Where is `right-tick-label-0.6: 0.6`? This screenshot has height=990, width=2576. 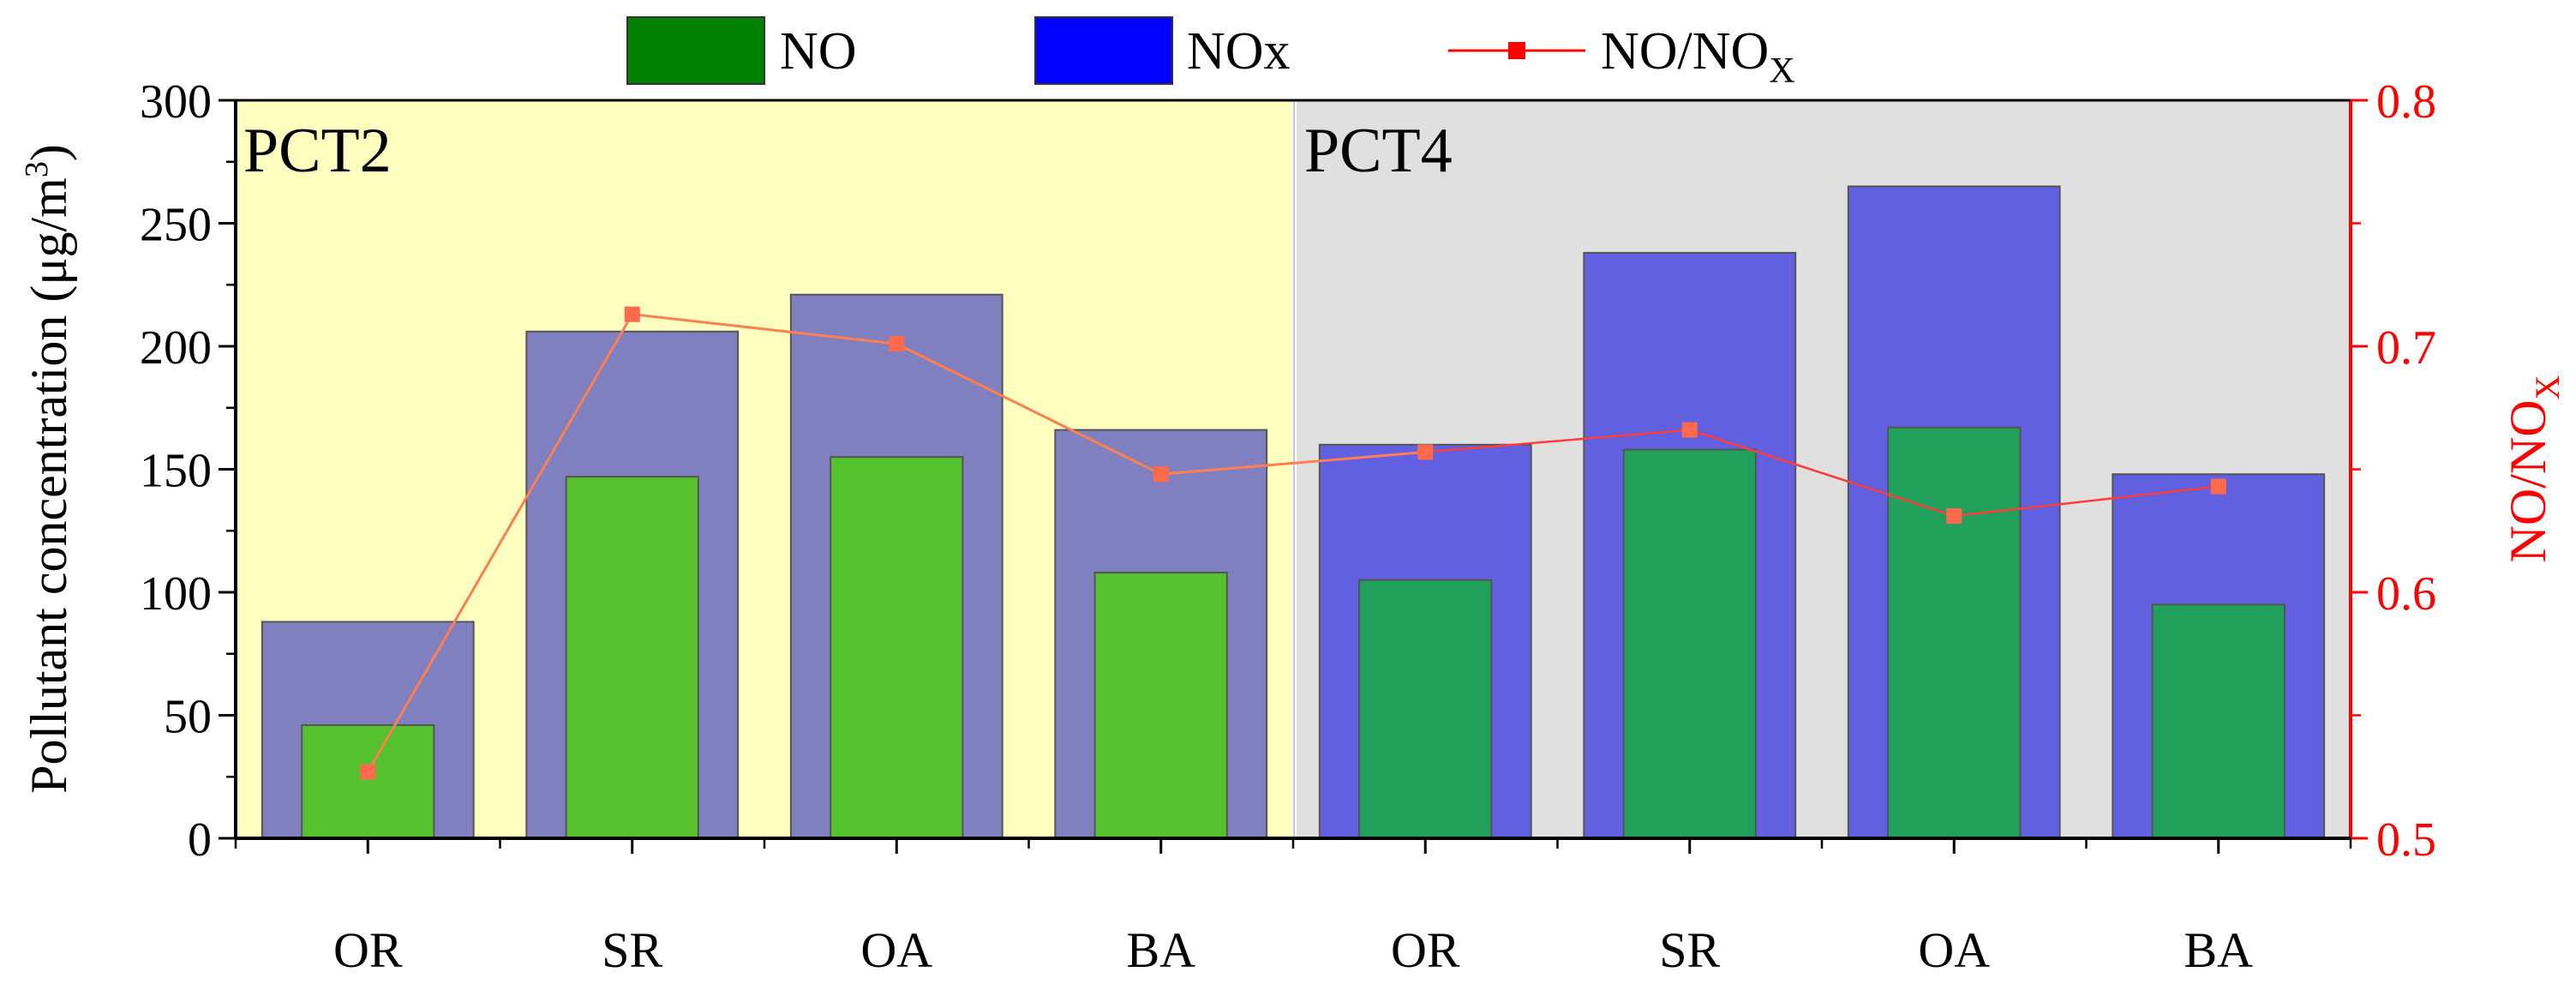 right-tick-label-0.6: 0.6 is located at coordinates (2406, 594).